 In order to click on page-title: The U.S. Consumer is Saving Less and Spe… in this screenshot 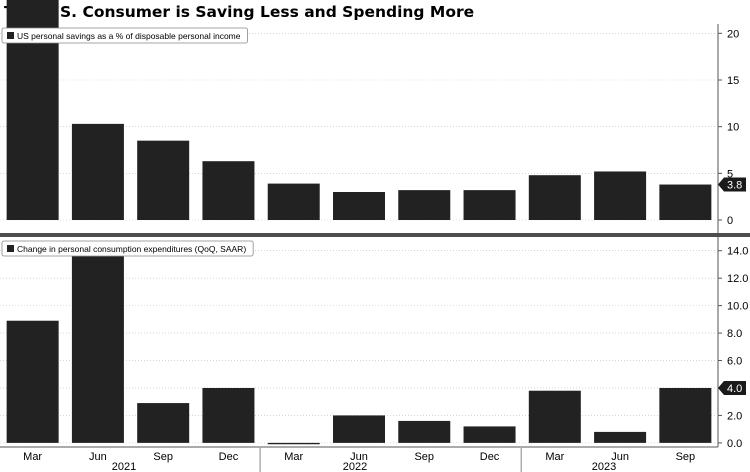, I will do `click(239, 12)`.